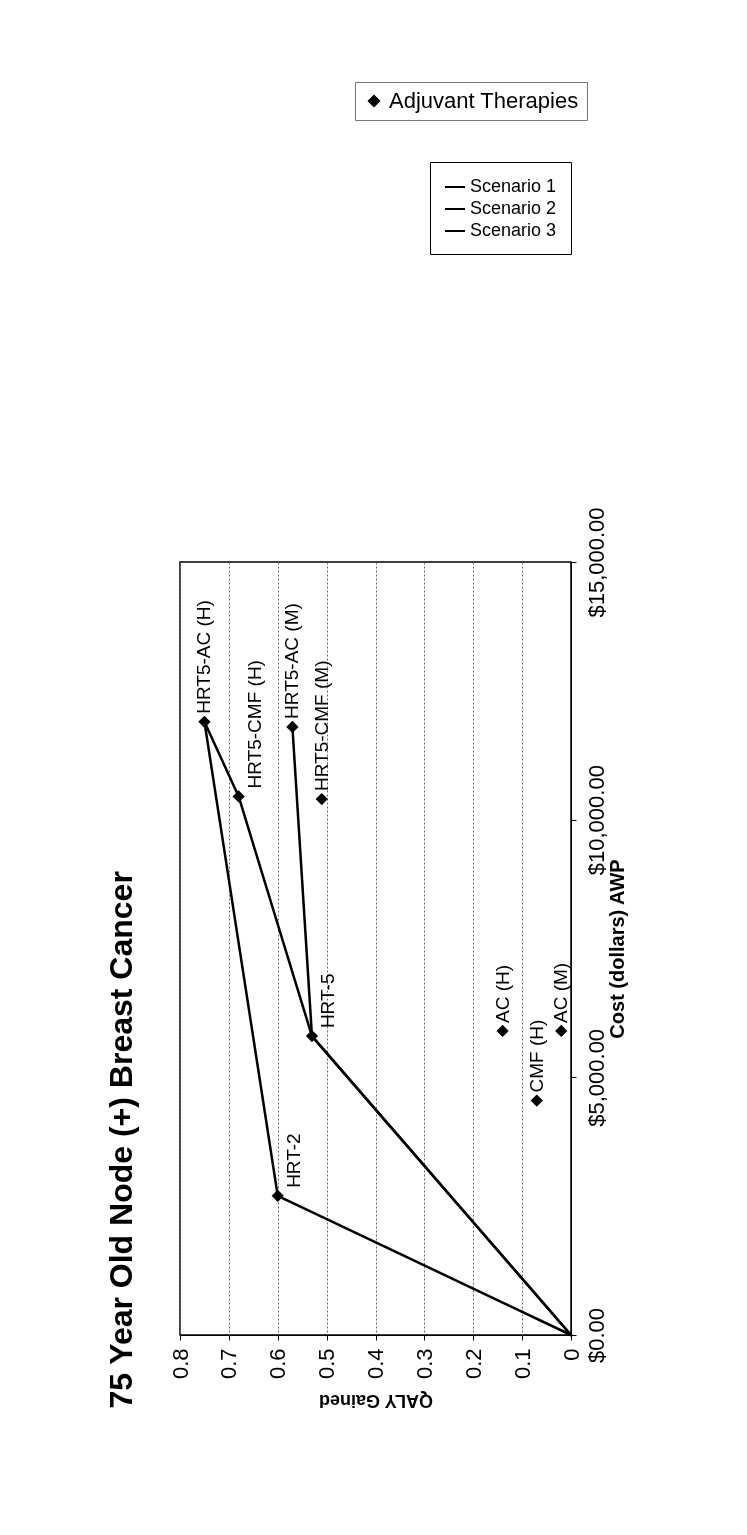 This screenshot has height=1535, width=747. What do you see at coordinates (121, 1140) in the screenshot?
I see `text: 75 Year Old Node (+) Breast Cancer` at bounding box center [121, 1140].